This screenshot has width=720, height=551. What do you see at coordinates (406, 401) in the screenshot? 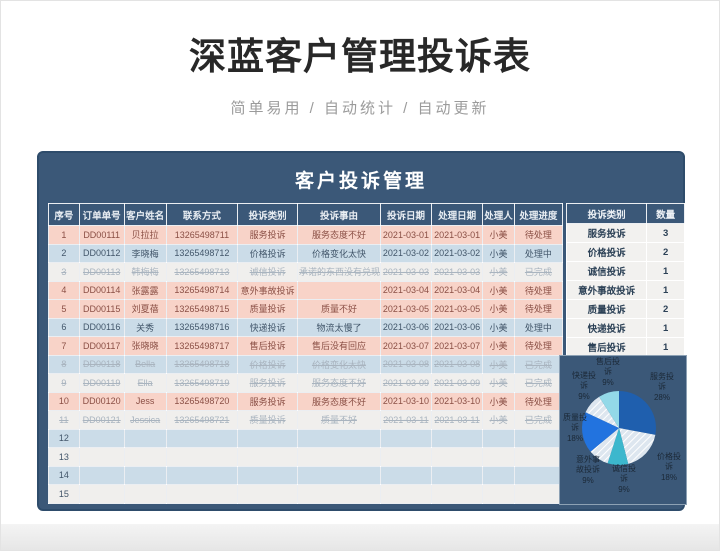
I see `cell-date: 2021-03-10` at bounding box center [406, 401].